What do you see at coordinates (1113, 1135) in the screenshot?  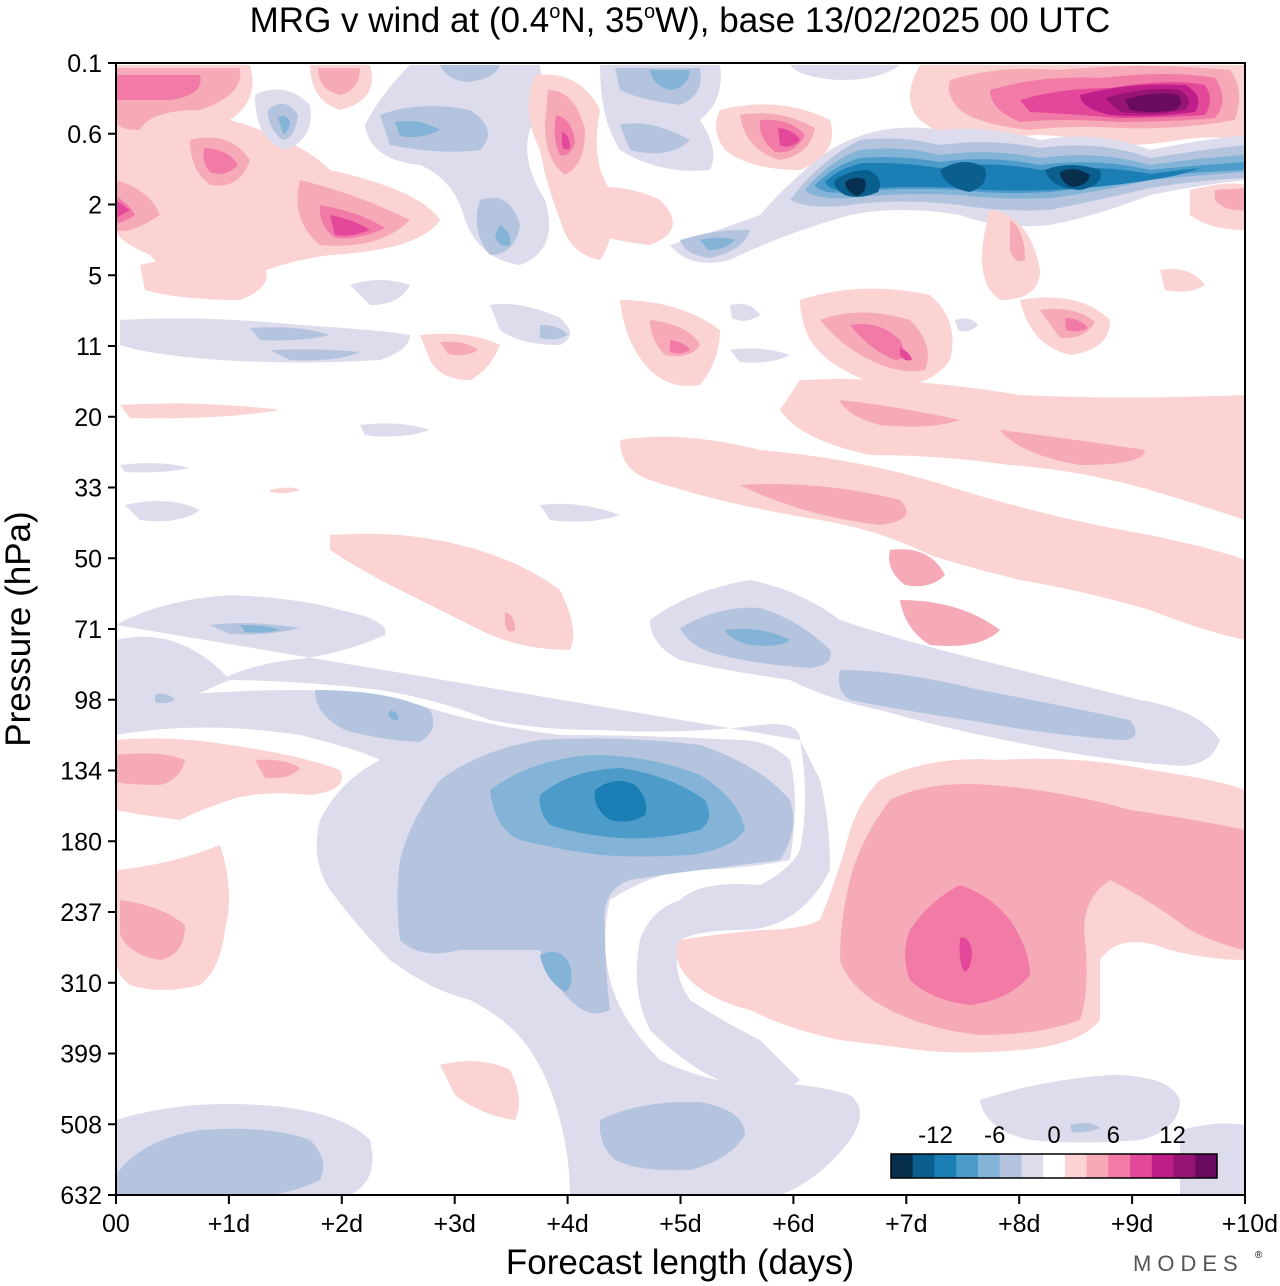 I see `colorbar-tick-label: 6` at bounding box center [1113, 1135].